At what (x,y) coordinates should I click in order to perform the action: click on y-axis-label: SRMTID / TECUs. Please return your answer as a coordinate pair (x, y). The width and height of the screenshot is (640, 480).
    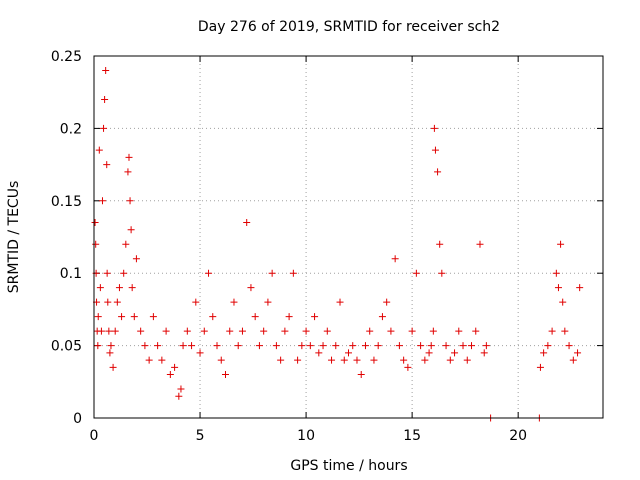
    Looking at the image, I should click on (14, 237).